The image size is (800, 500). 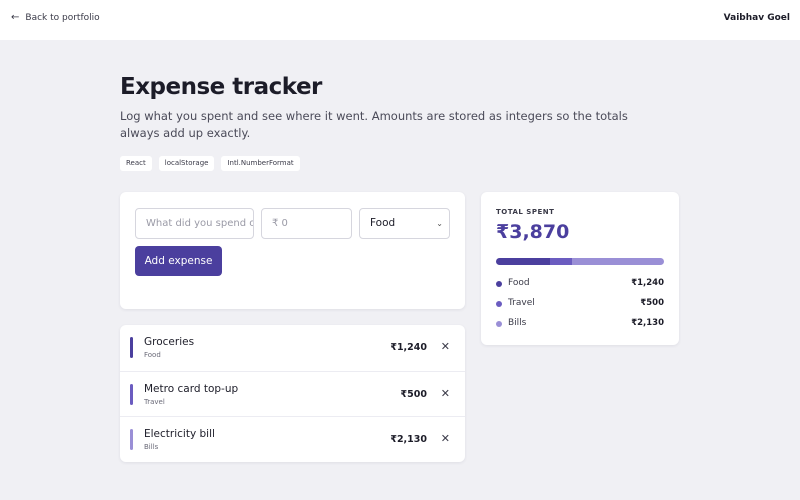 I want to click on description-input: What did you spend on?, so click(x=194, y=223).